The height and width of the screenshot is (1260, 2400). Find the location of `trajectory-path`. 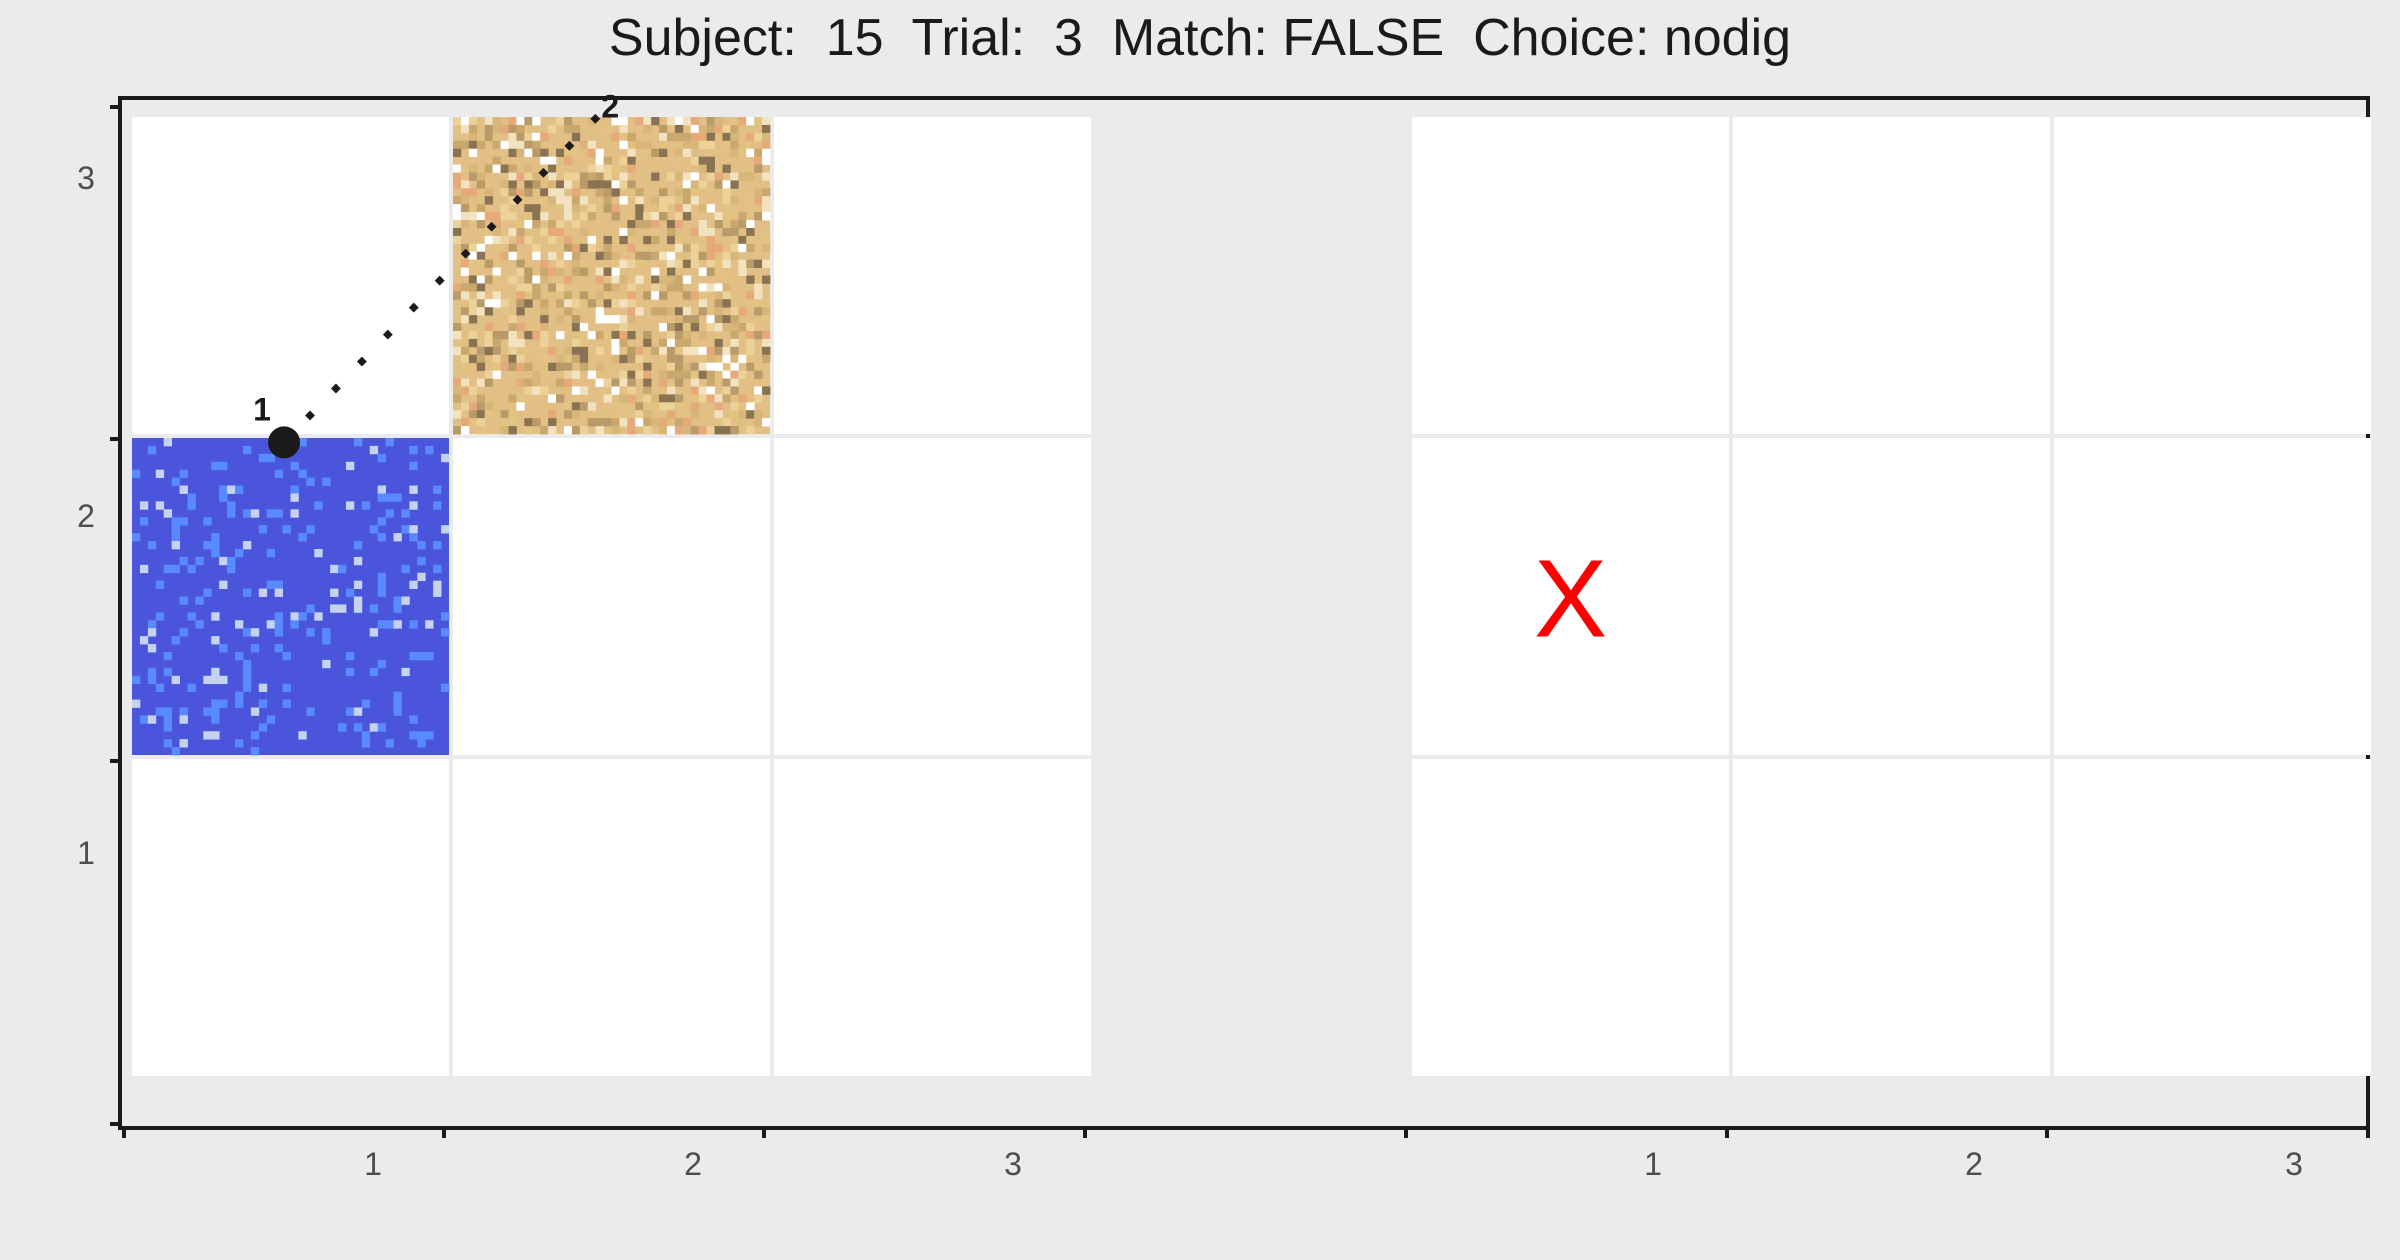

trajectory-path is located at coordinates (453, 267).